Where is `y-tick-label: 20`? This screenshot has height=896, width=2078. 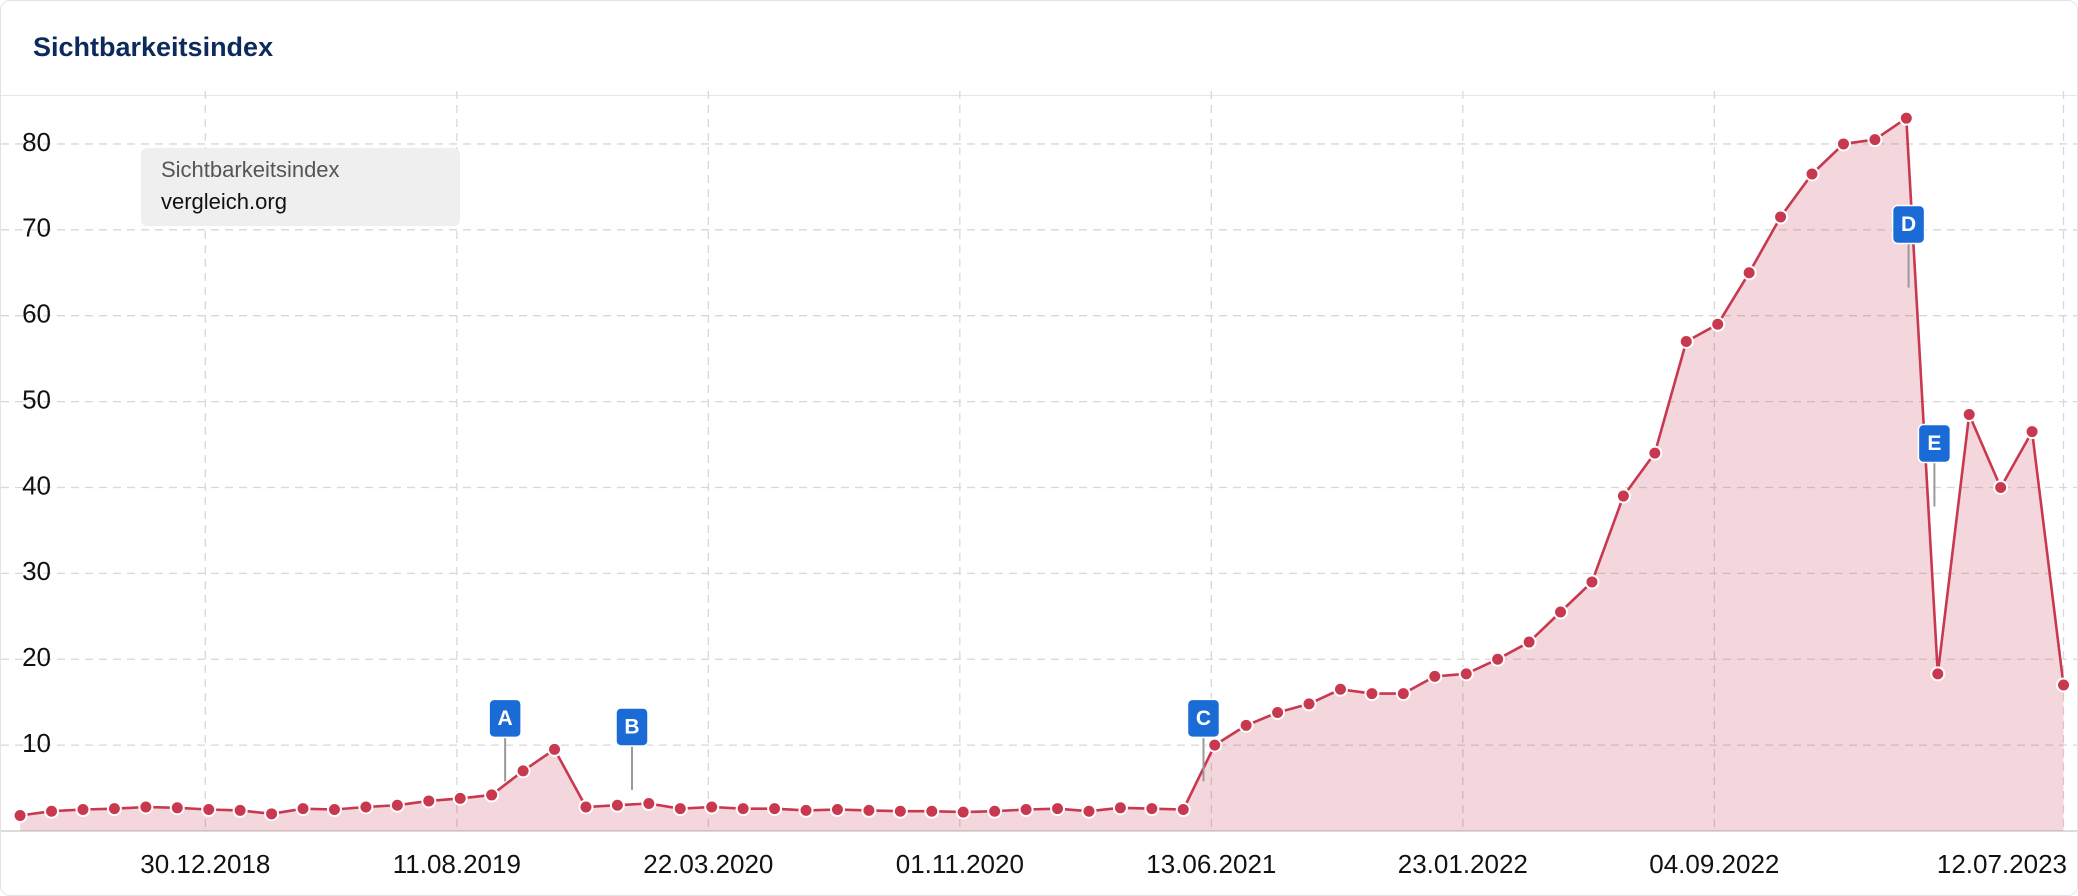
y-tick-label: 20 is located at coordinates (36, 657).